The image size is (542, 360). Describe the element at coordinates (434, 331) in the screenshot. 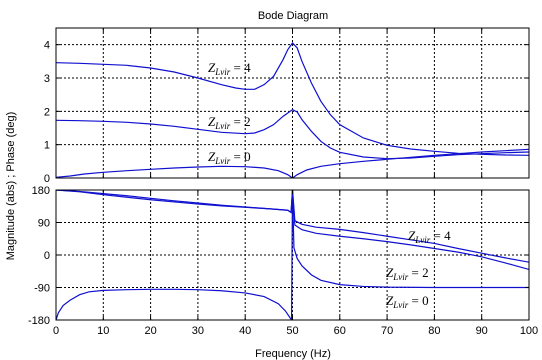

I see `x-tick-label: 80` at that location.